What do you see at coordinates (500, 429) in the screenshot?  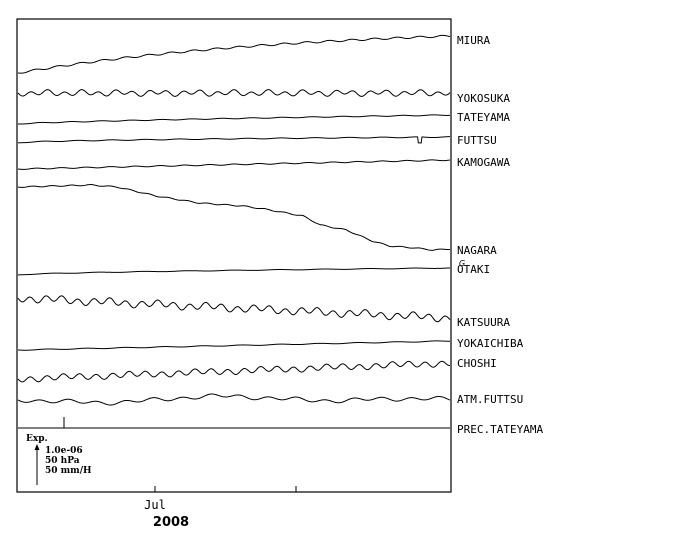 I see `series-label-prec-tateyama: PREC.TATEYAMA` at bounding box center [500, 429].